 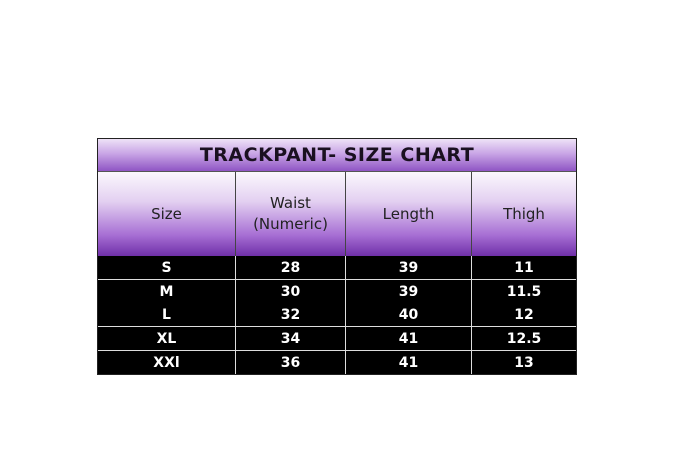 I want to click on table-cell: 11, so click(x=524, y=267).